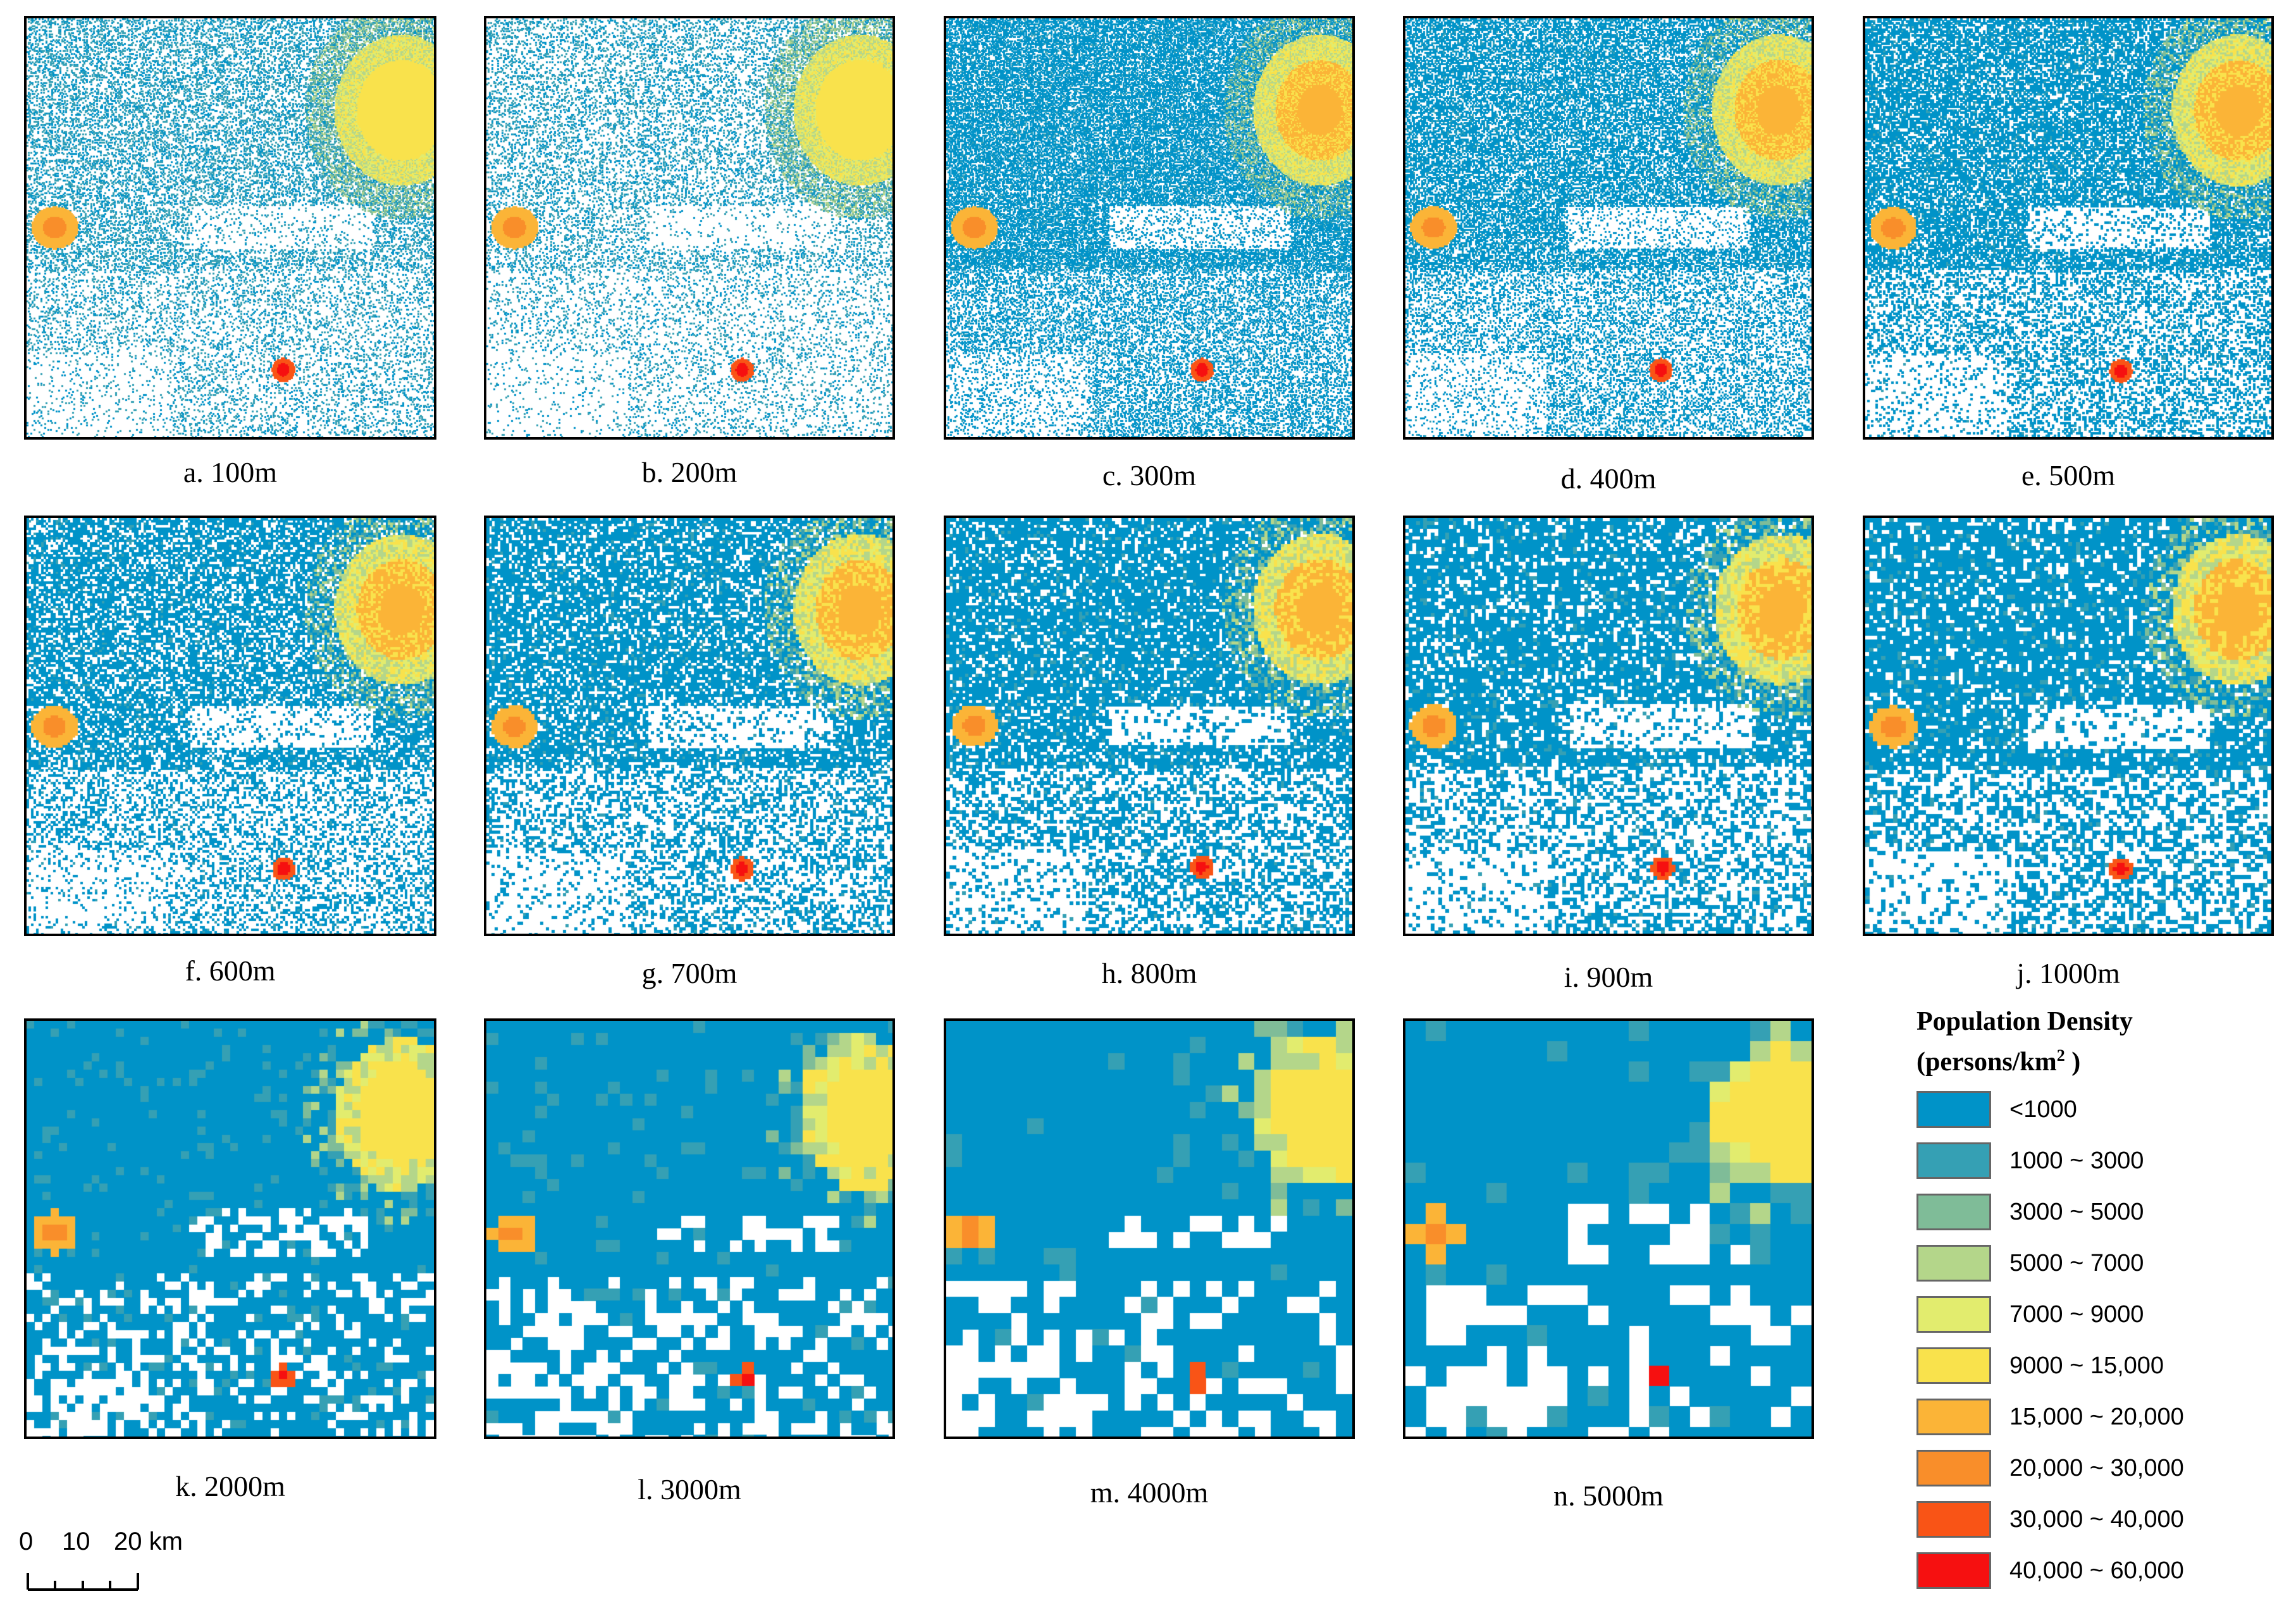  I want to click on panel-caption-f: f. 600m, so click(230, 971).